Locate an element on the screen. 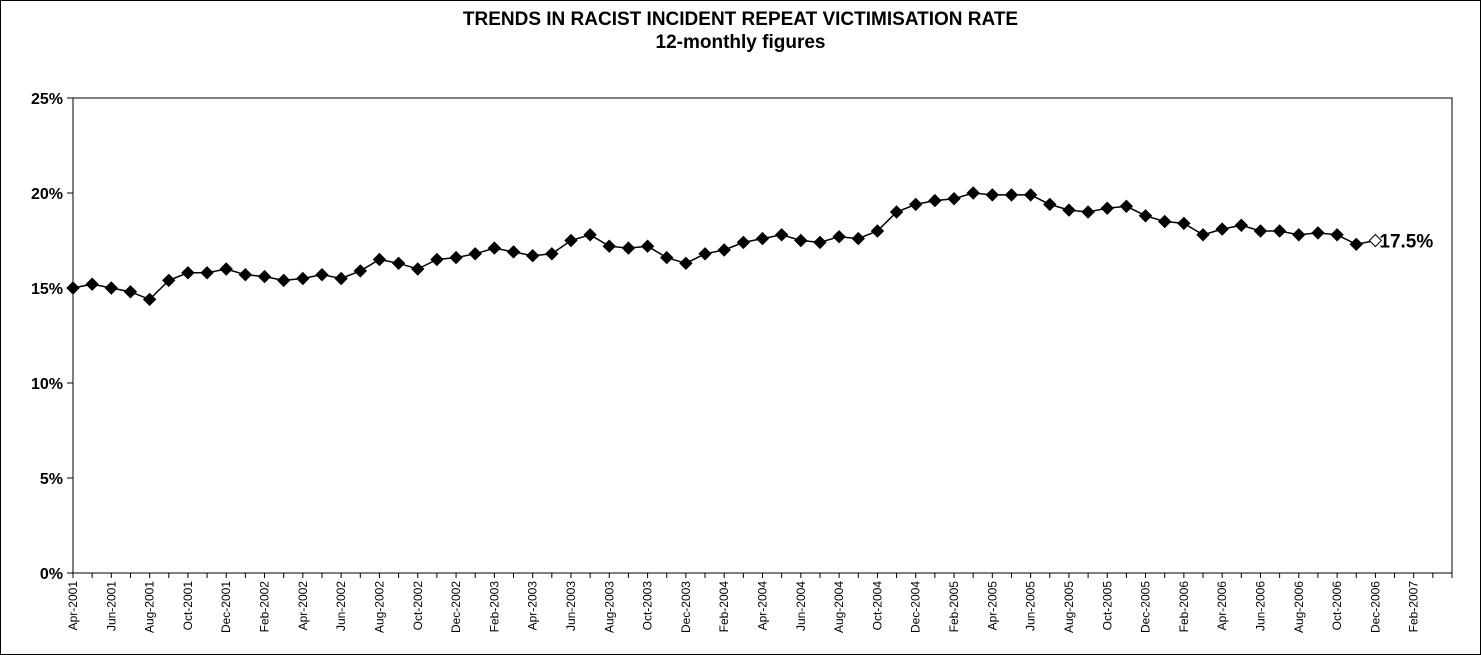 The image size is (1481, 655). x-tick-label: Oct-2003 is located at coordinates (648, 606).